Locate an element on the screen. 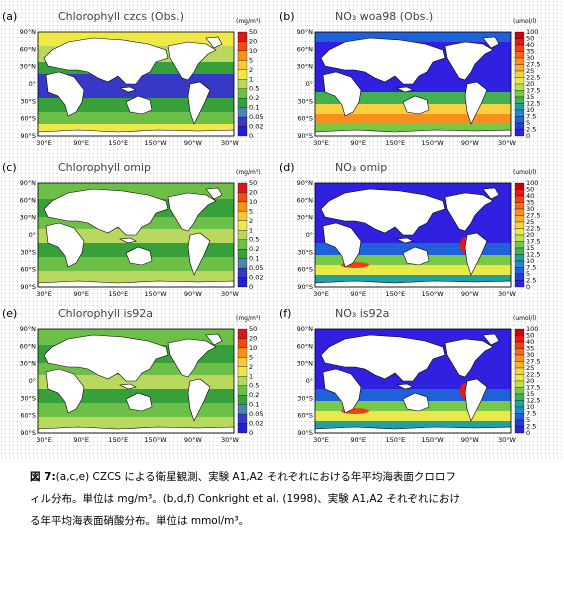  lat-tick-label: 60°S is located at coordinates (305, 119).